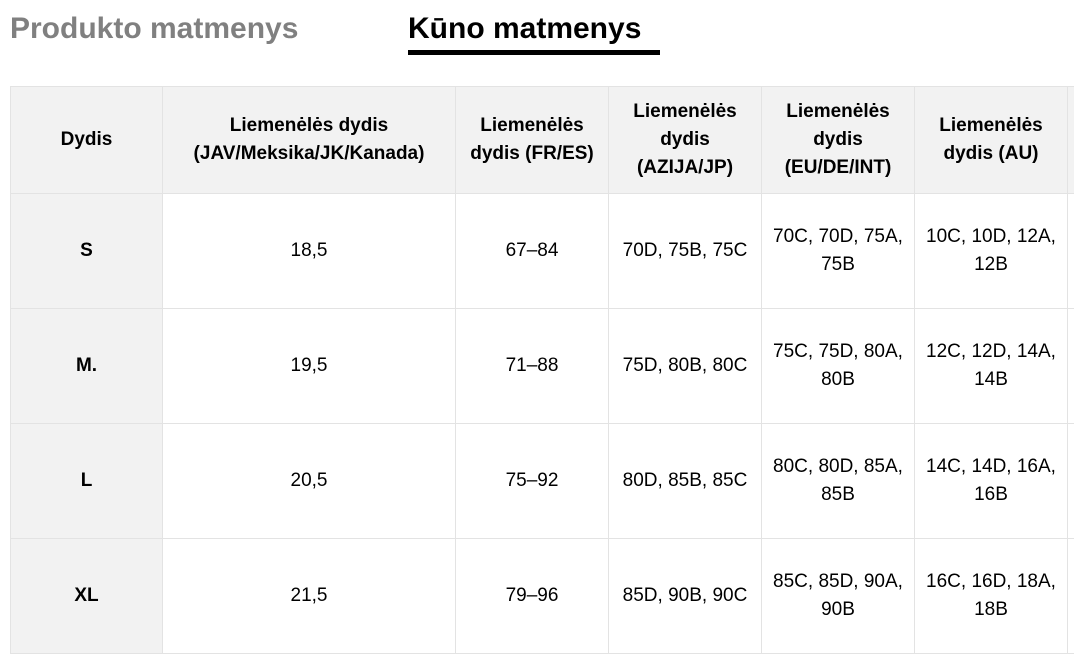 This screenshot has width=1074, height=660. Describe the element at coordinates (685, 140) in the screenshot. I see `header-asia-jp-size: Liemenėlės dydis (AZIJA/JP)` at that location.